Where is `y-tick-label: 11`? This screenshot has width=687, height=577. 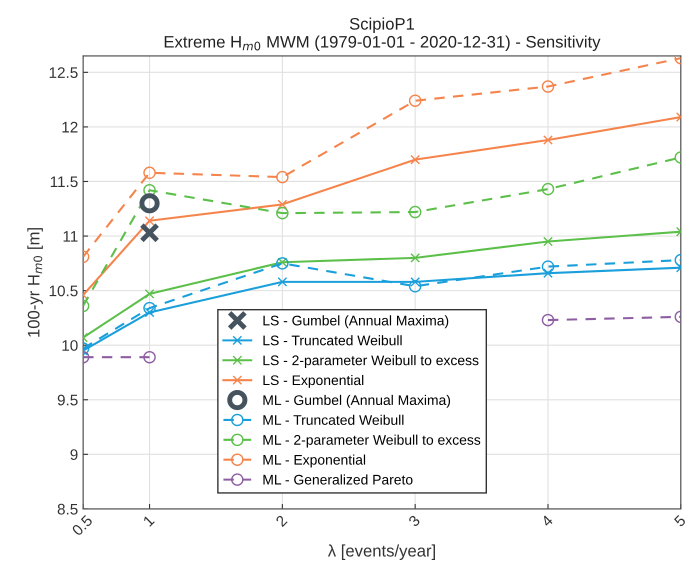 y-tick-label: 11 is located at coordinates (71, 236).